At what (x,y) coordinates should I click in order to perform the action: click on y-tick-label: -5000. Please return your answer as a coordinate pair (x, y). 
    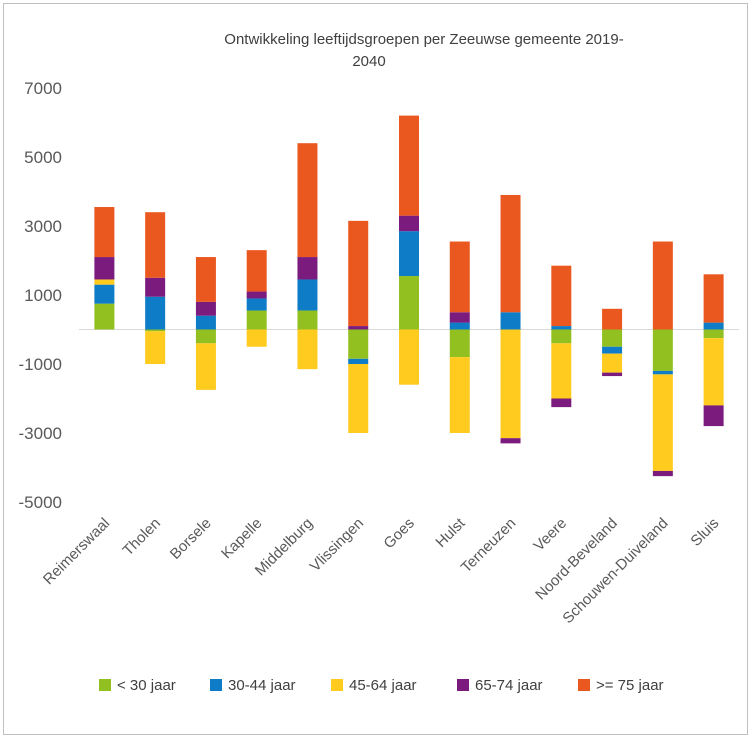
    Looking at the image, I should click on (40, 502).